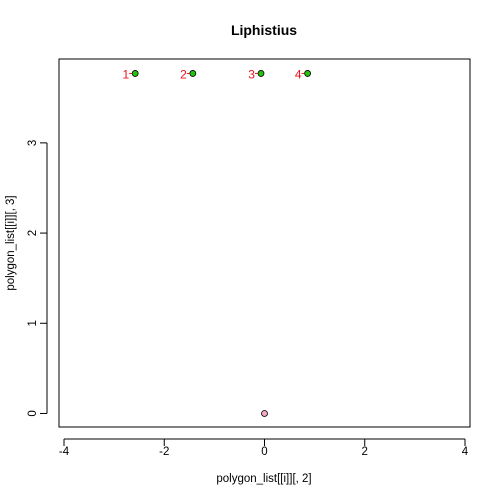 The width and height of the screenshot is (500, 500). What do you see at coordinates (365, 452) in the screenshot?
I see `x-tick-label: 2` at bounding box center [365, 452].